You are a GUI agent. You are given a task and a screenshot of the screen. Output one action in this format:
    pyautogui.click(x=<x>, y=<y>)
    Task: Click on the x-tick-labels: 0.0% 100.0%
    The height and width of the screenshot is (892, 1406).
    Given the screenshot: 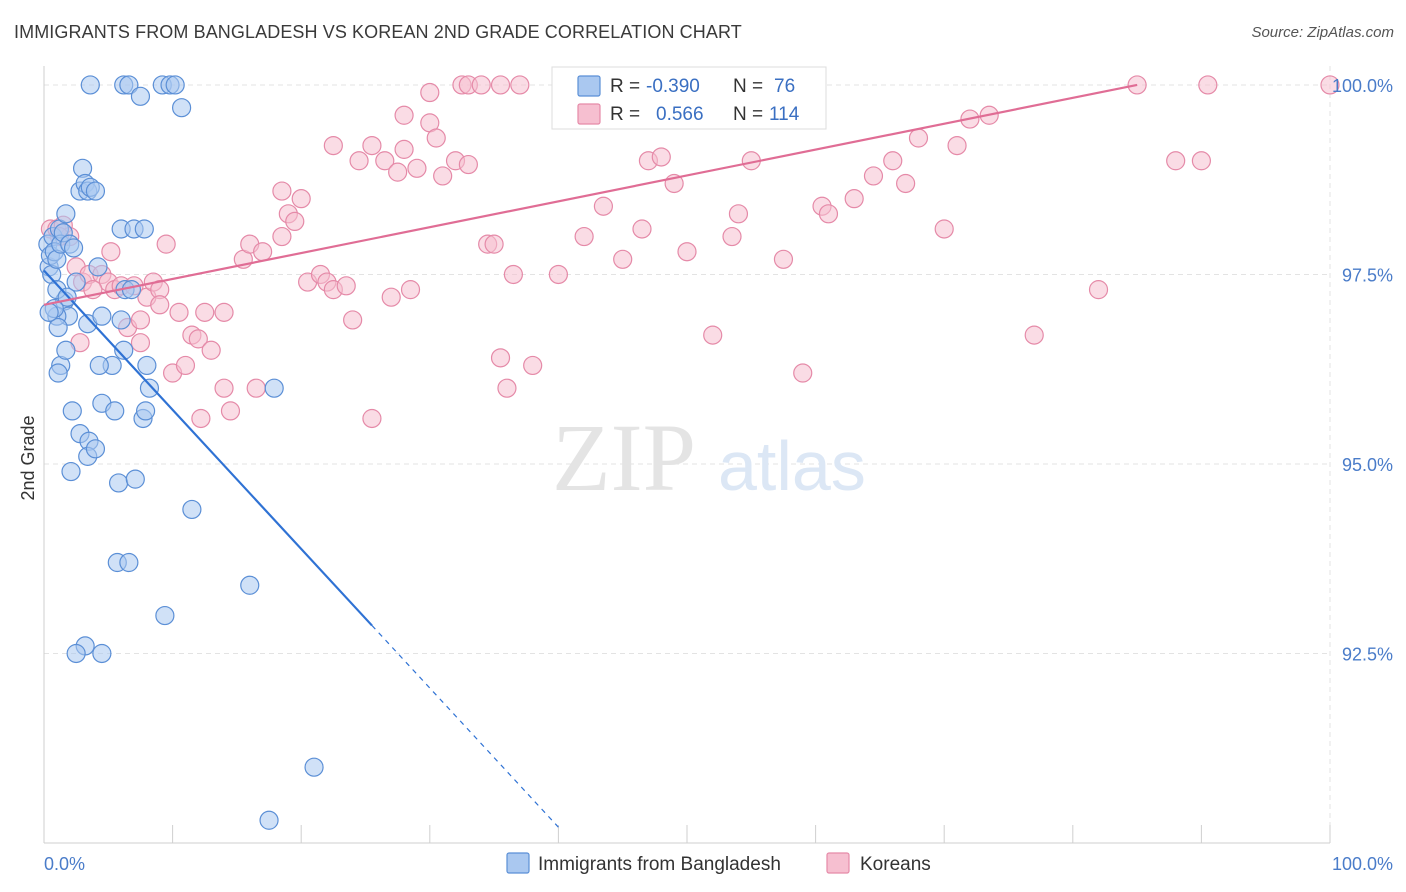 What is the action you would take?
    pyautogui.click(x=718, y=864)
    